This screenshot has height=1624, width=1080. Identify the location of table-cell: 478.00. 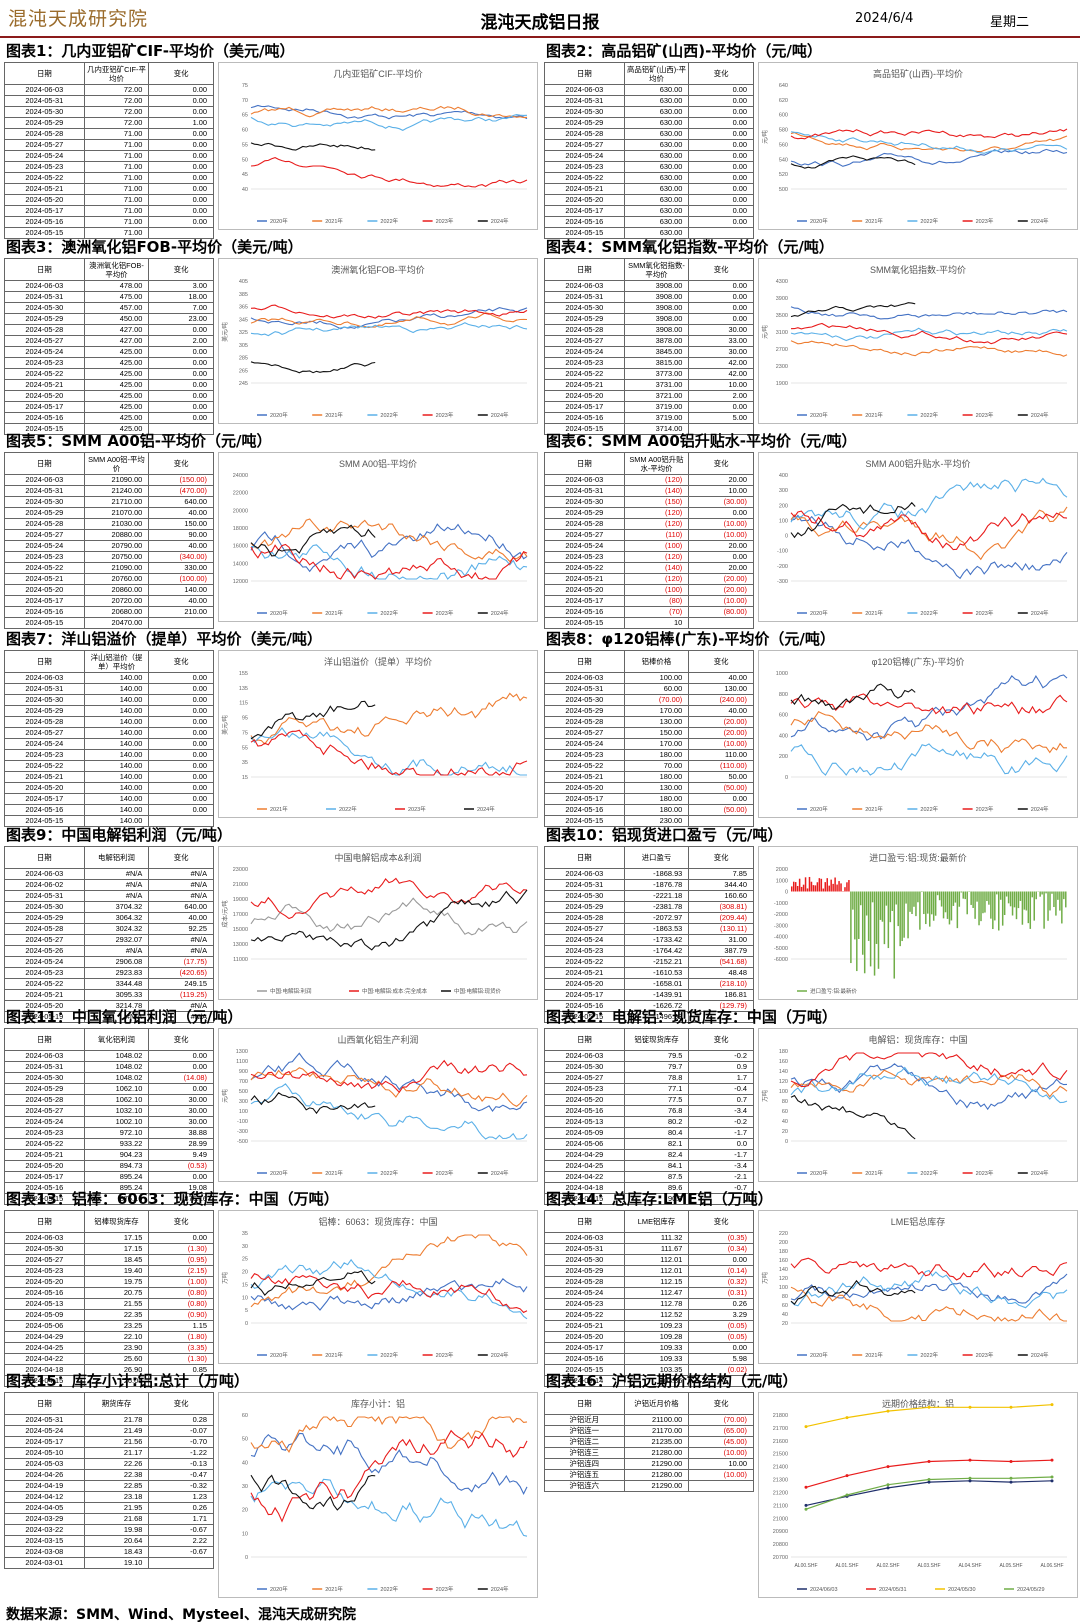
(116, 286).